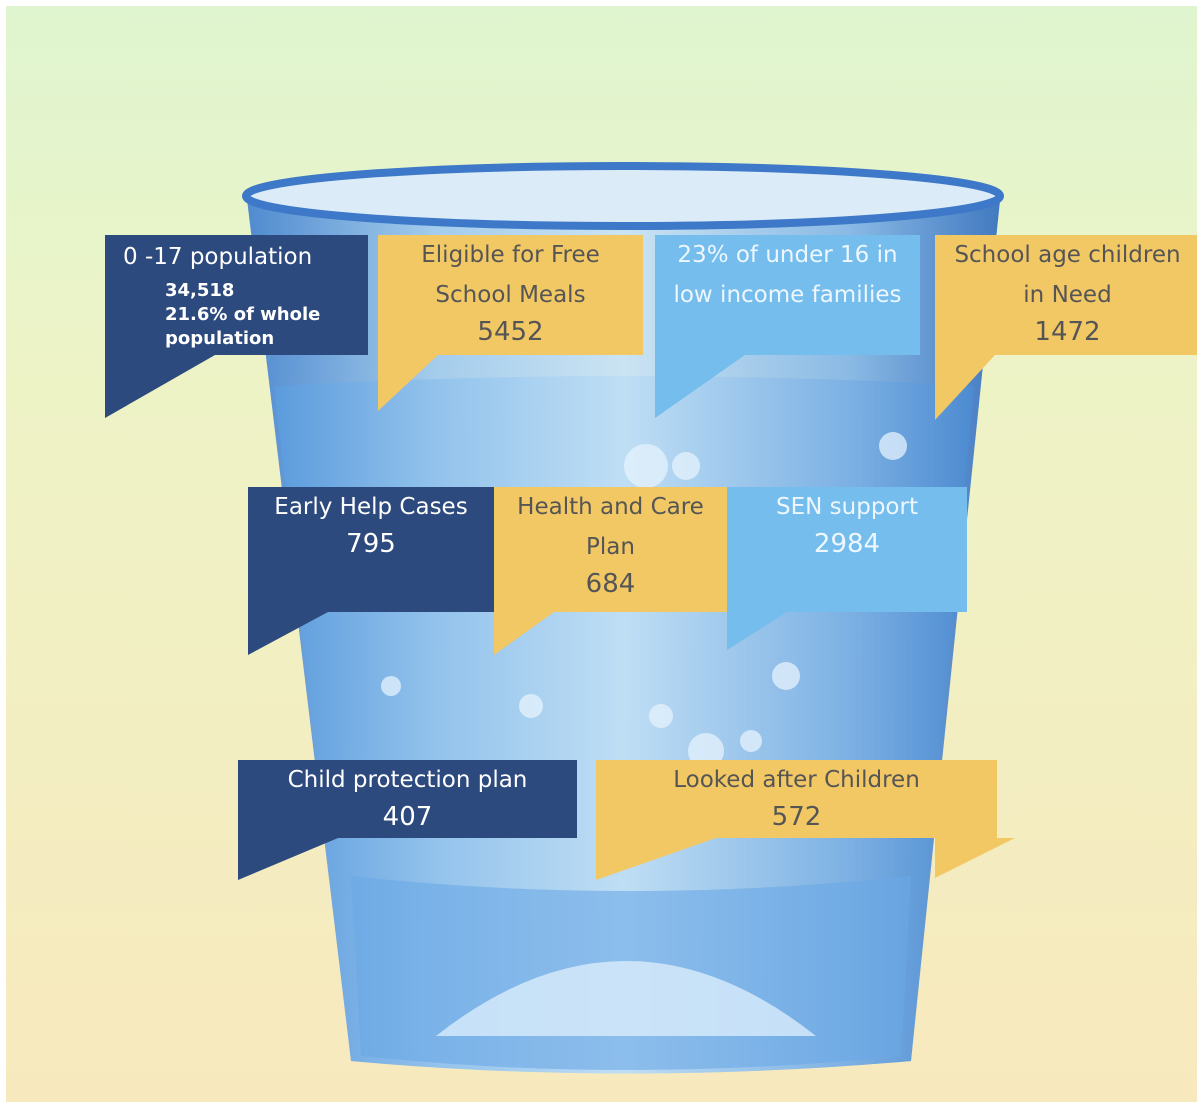 This screenshot has width=1203, height=1108. Describe the element at coordinates (847, 507) in the screenshot. I see `callout-title: SEN support` at that location.